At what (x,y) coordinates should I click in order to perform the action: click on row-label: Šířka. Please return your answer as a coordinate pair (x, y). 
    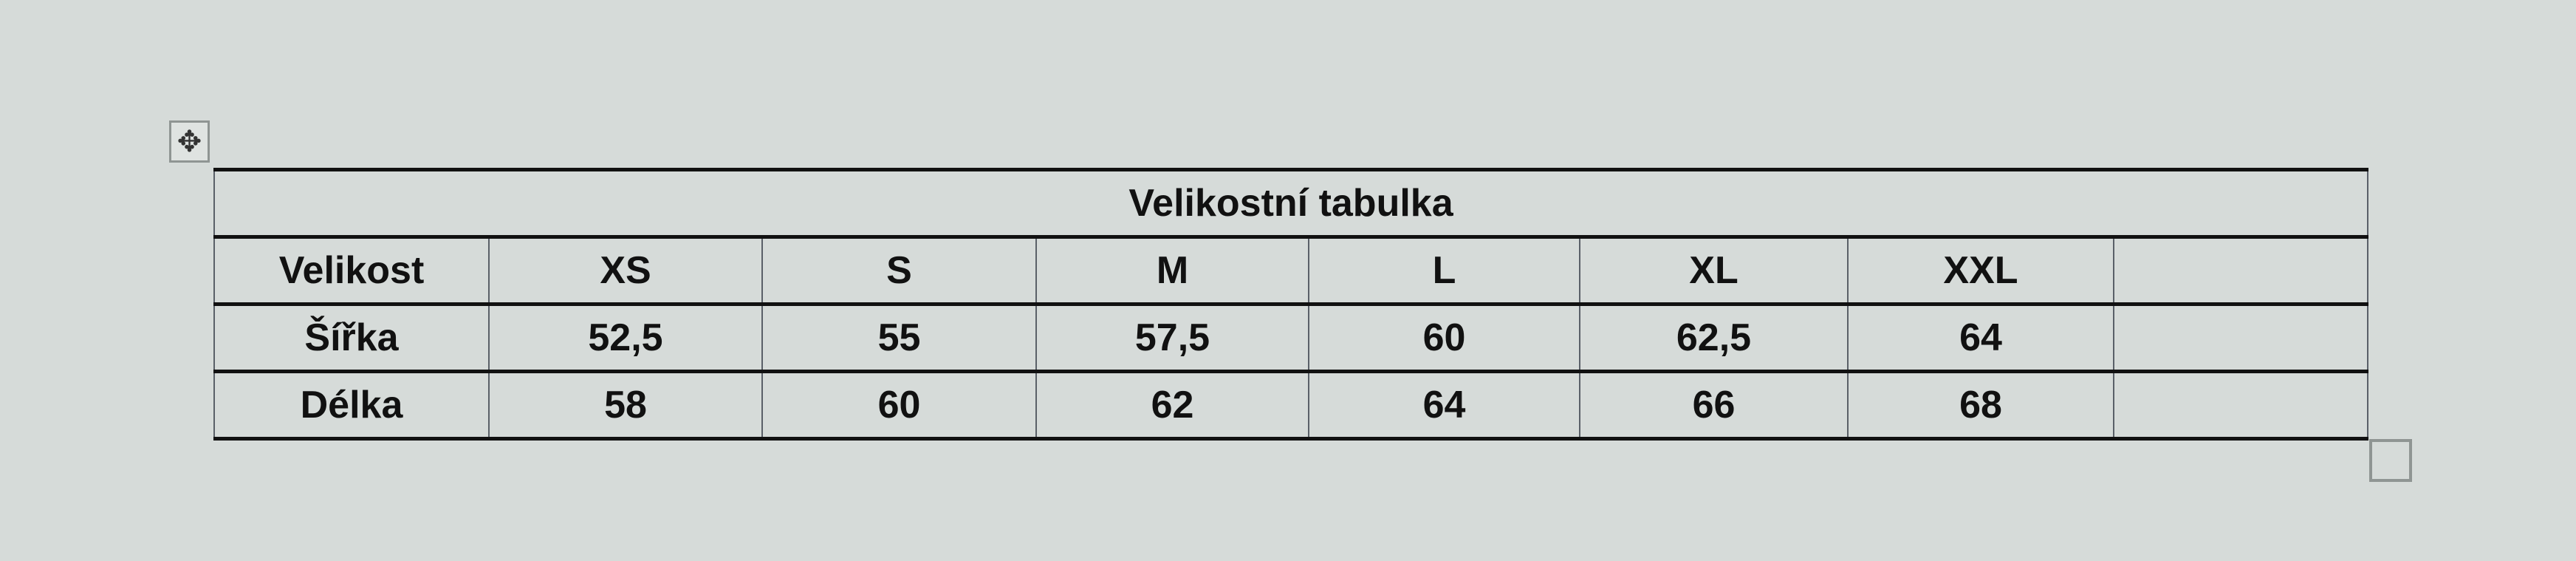
    Looking at the image, I should click on (351, 338).